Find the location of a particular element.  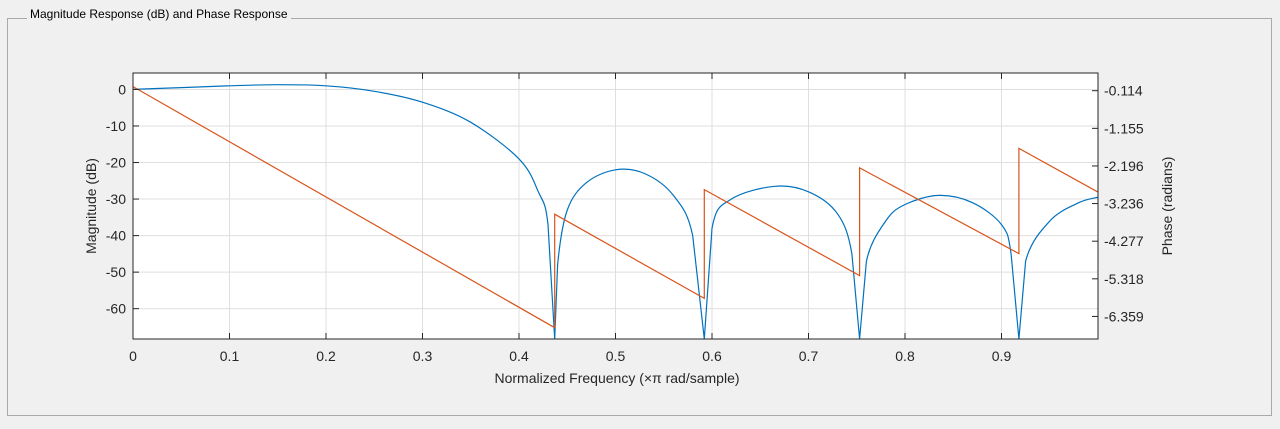

x-tick-label: 0.4 is located at coordinates (519, 356).